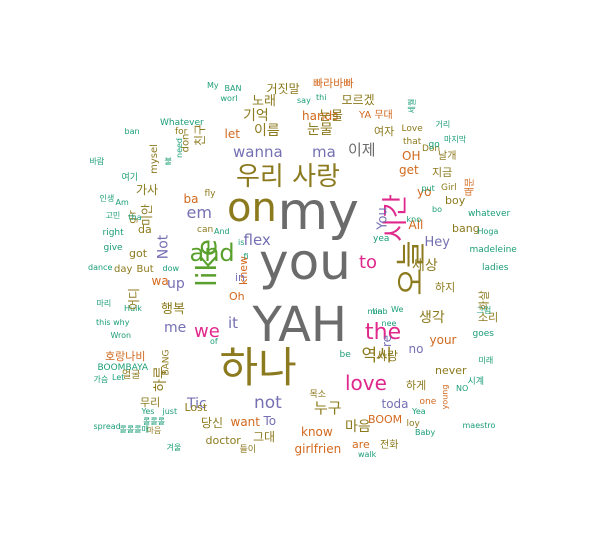 The image size is (605, 553). Describe the element at coordinates (258, 367) in the screenshot. I see `cloud-word: 하나` at that location.